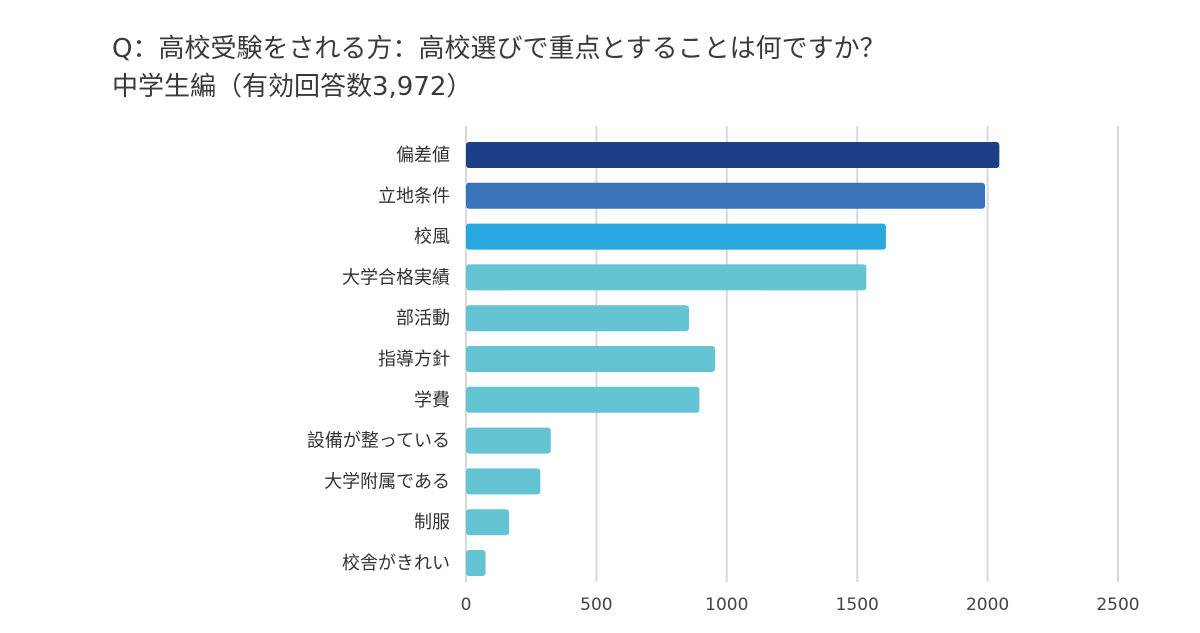 The image size is (1200, 633). What do you see at coordinates (432, 237) in the screenshot?
I see `category-label: 校風` at bounding box center [432, 237].